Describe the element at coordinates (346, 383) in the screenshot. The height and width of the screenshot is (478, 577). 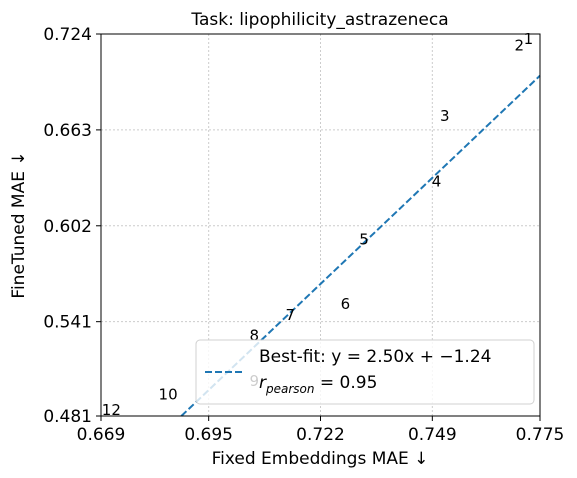
I see `legend-r-value: = 0.95` at that location.